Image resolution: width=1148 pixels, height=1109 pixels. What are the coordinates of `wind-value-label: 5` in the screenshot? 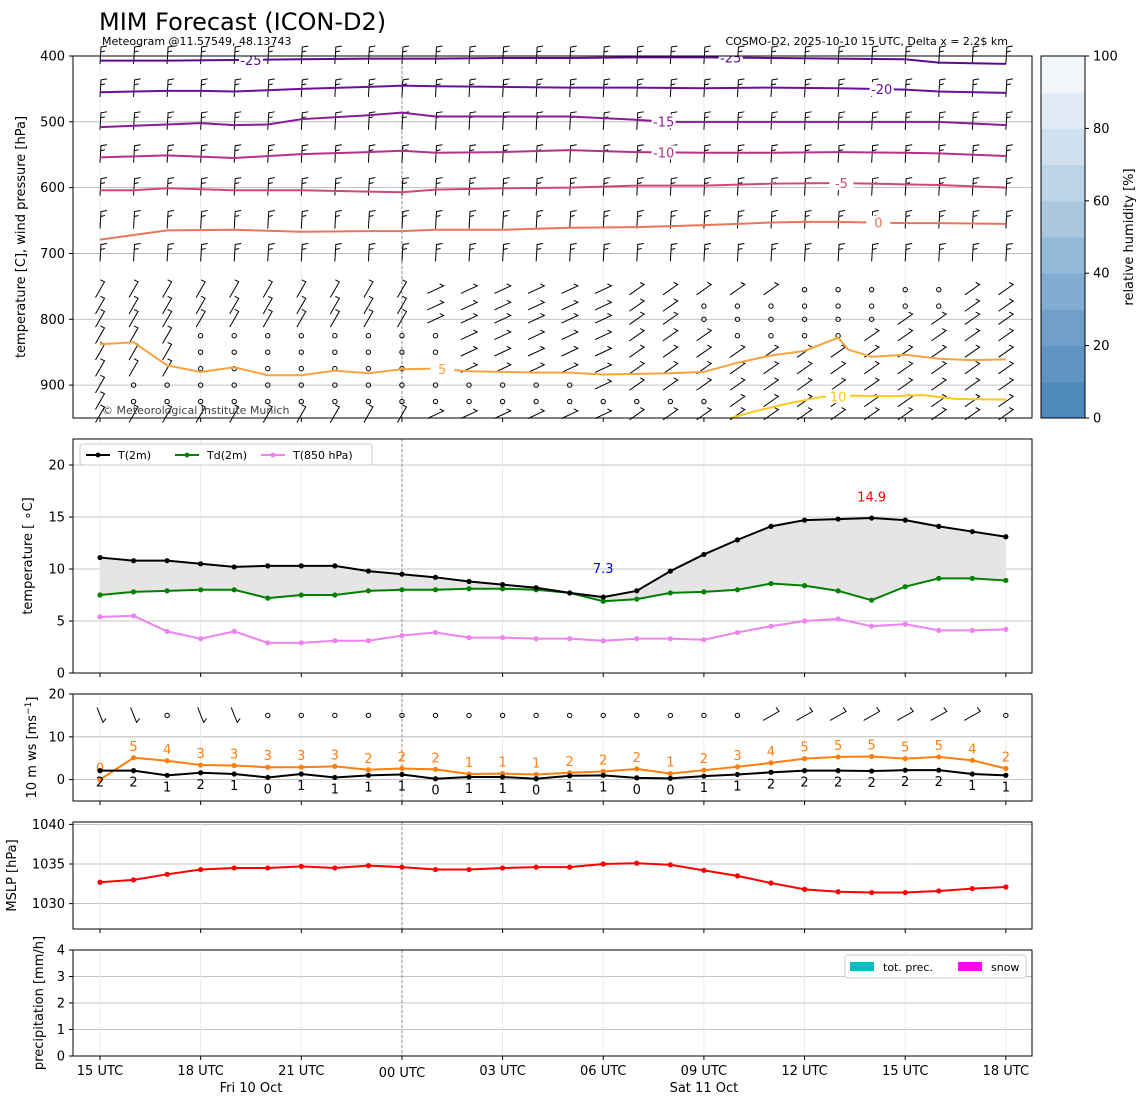 It's located at (939, 746).